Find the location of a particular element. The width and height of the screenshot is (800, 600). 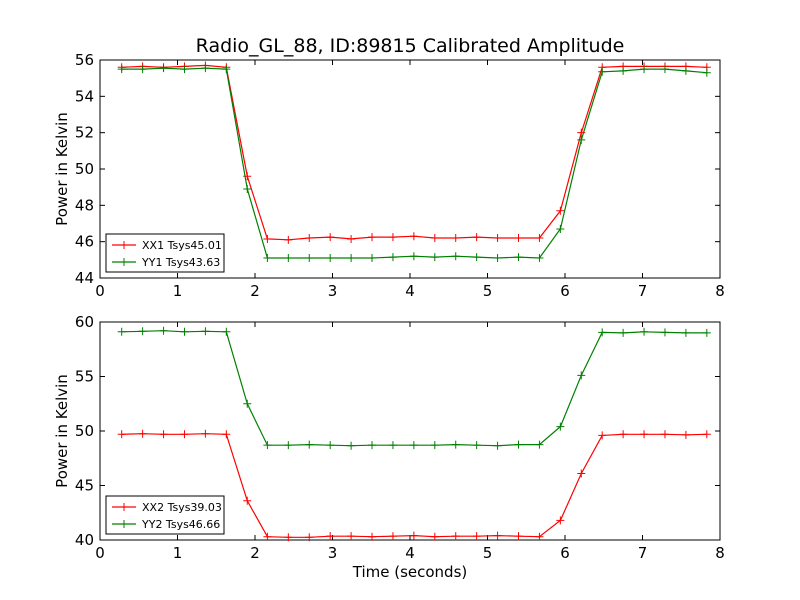

y-tick-label: 46 is located at coordinates (84, 242).